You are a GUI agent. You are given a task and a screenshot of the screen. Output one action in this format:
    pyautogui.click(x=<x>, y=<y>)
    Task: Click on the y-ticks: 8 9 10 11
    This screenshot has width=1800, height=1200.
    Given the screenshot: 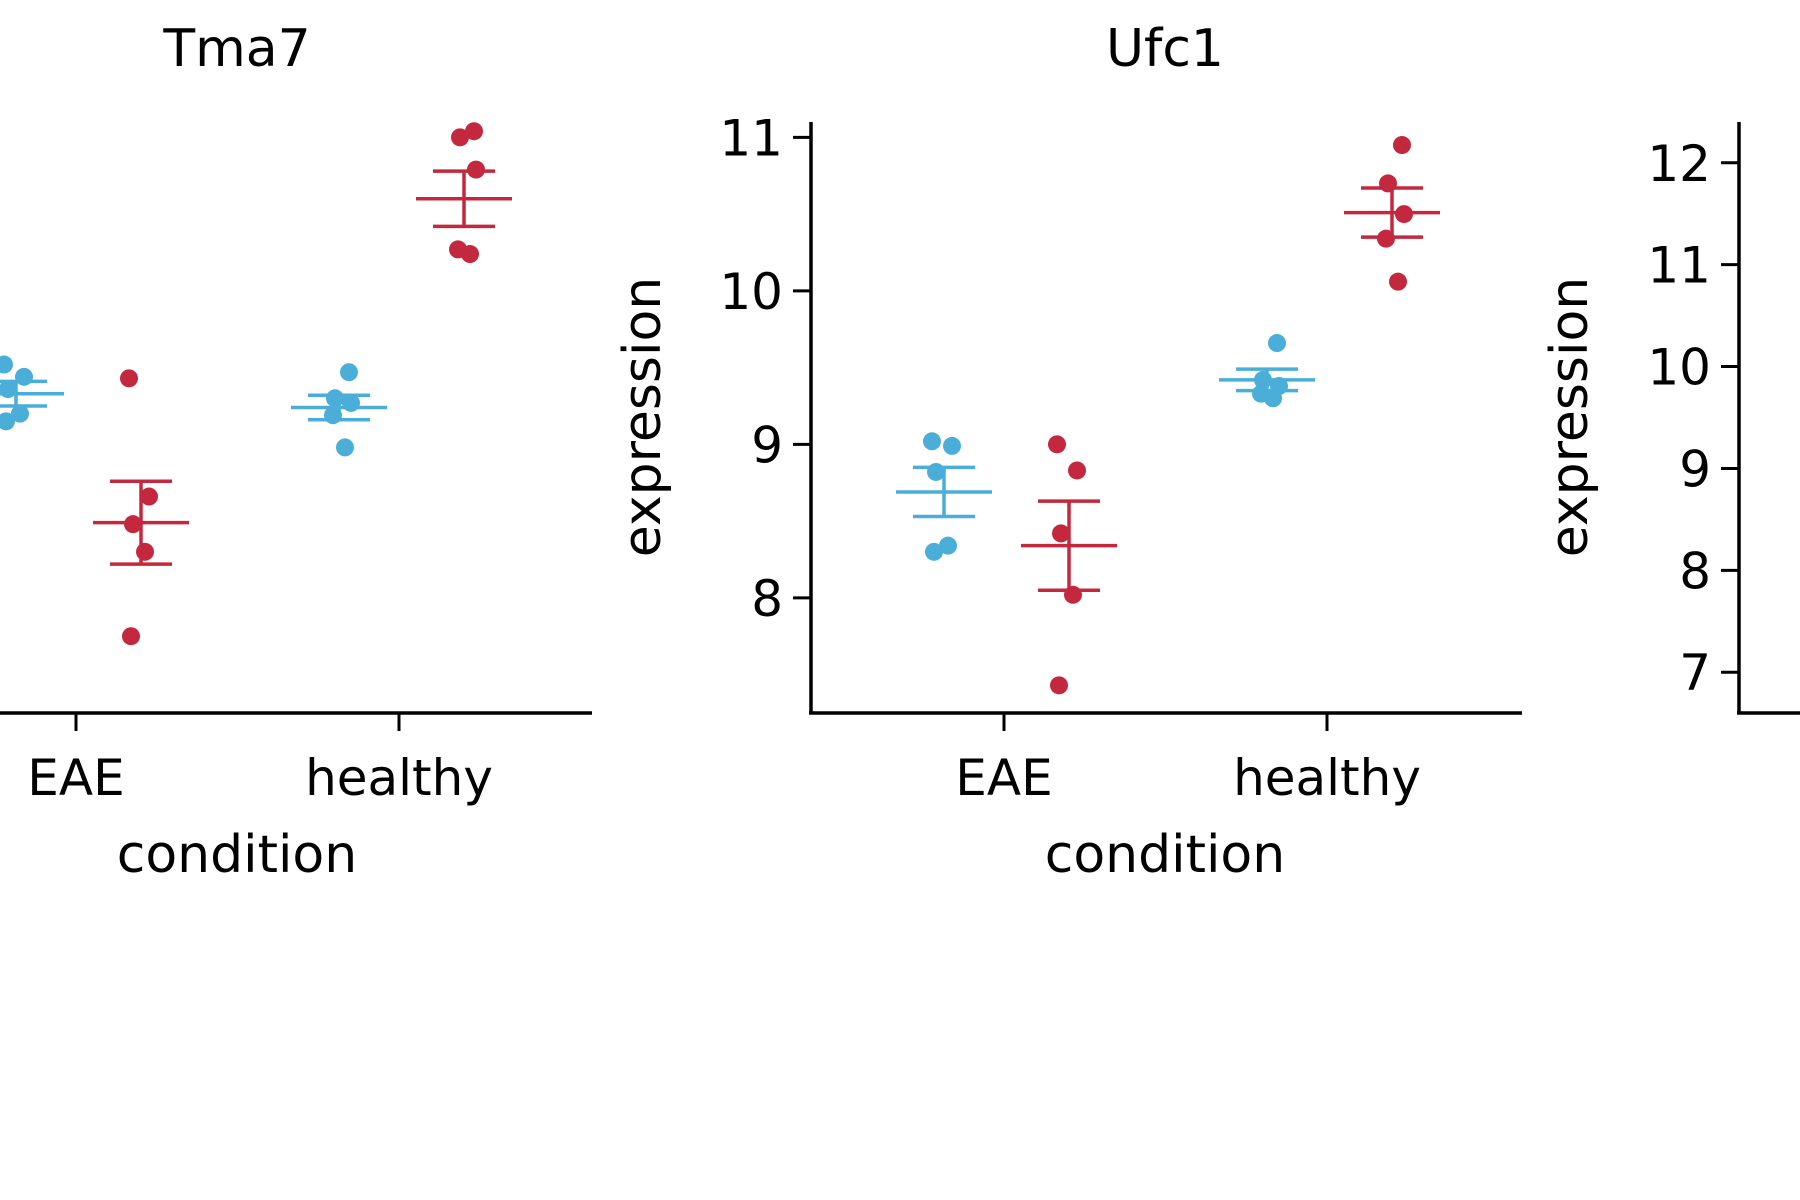 What is the action you would take?
    pyautogui.click(x=765, y=368)
    